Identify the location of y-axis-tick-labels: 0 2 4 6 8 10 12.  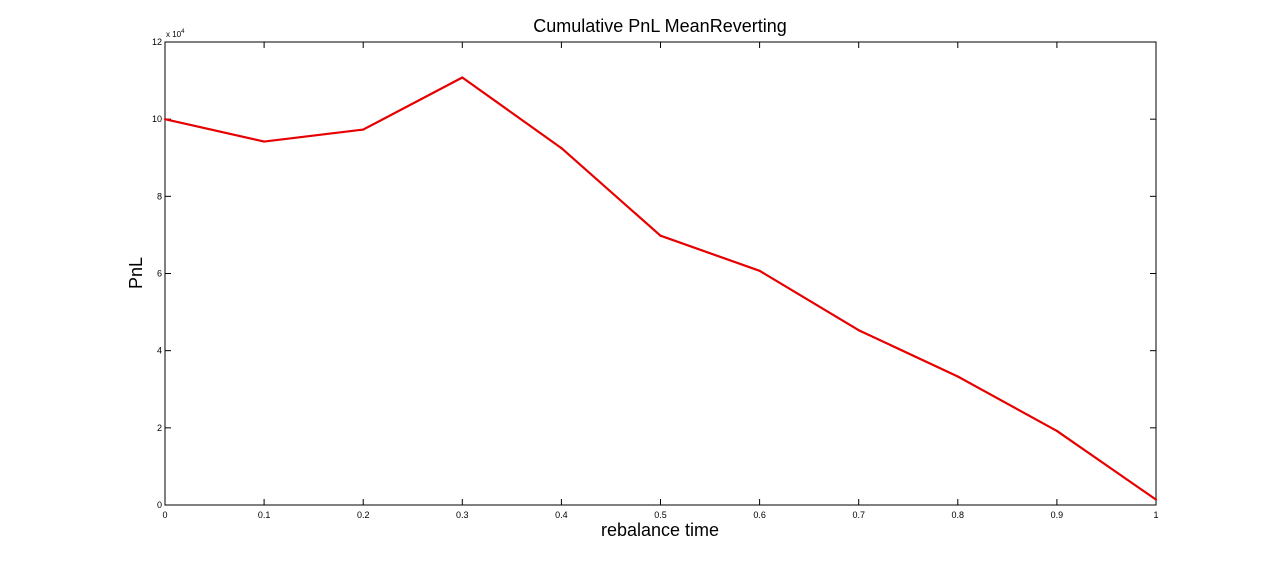
(157, 273).